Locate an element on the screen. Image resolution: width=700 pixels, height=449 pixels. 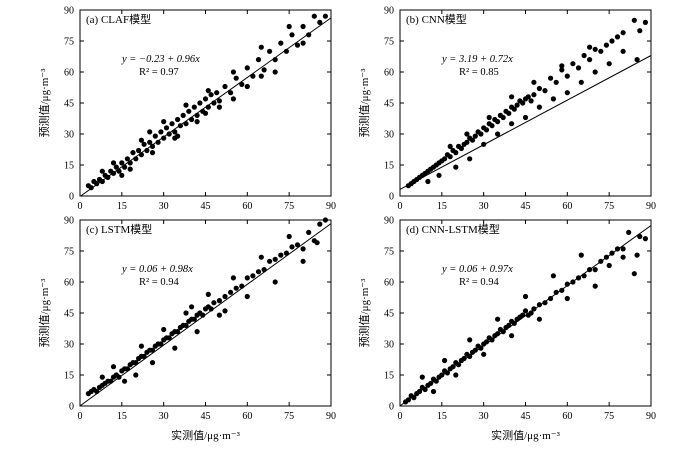
x-tick-label: 45 is located at coordinates (526, 206).